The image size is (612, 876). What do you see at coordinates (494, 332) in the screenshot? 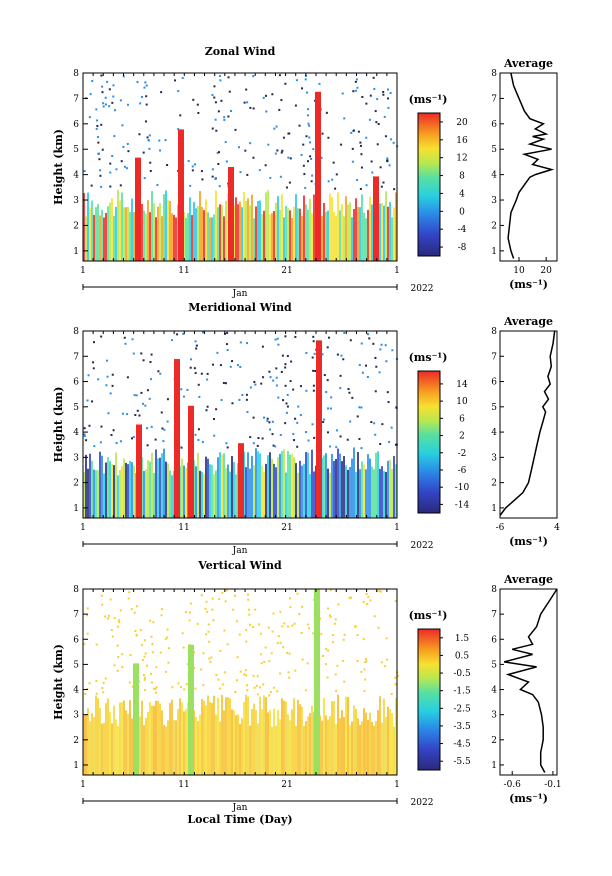
I see `profile-y-tick-label: 8` at bounding box center [494, 332].